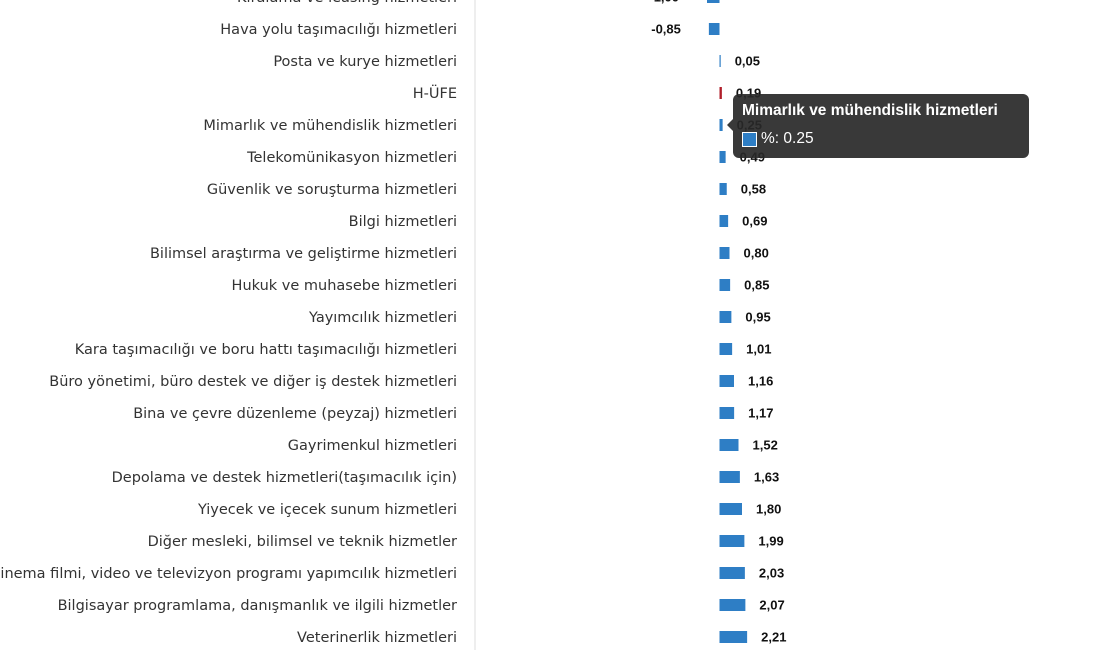 The height and width of the screenshot is (650, 1100). Describe the element at coordinates (770, 541) in the screenshot. I see `value-label: 1,99` at that location.